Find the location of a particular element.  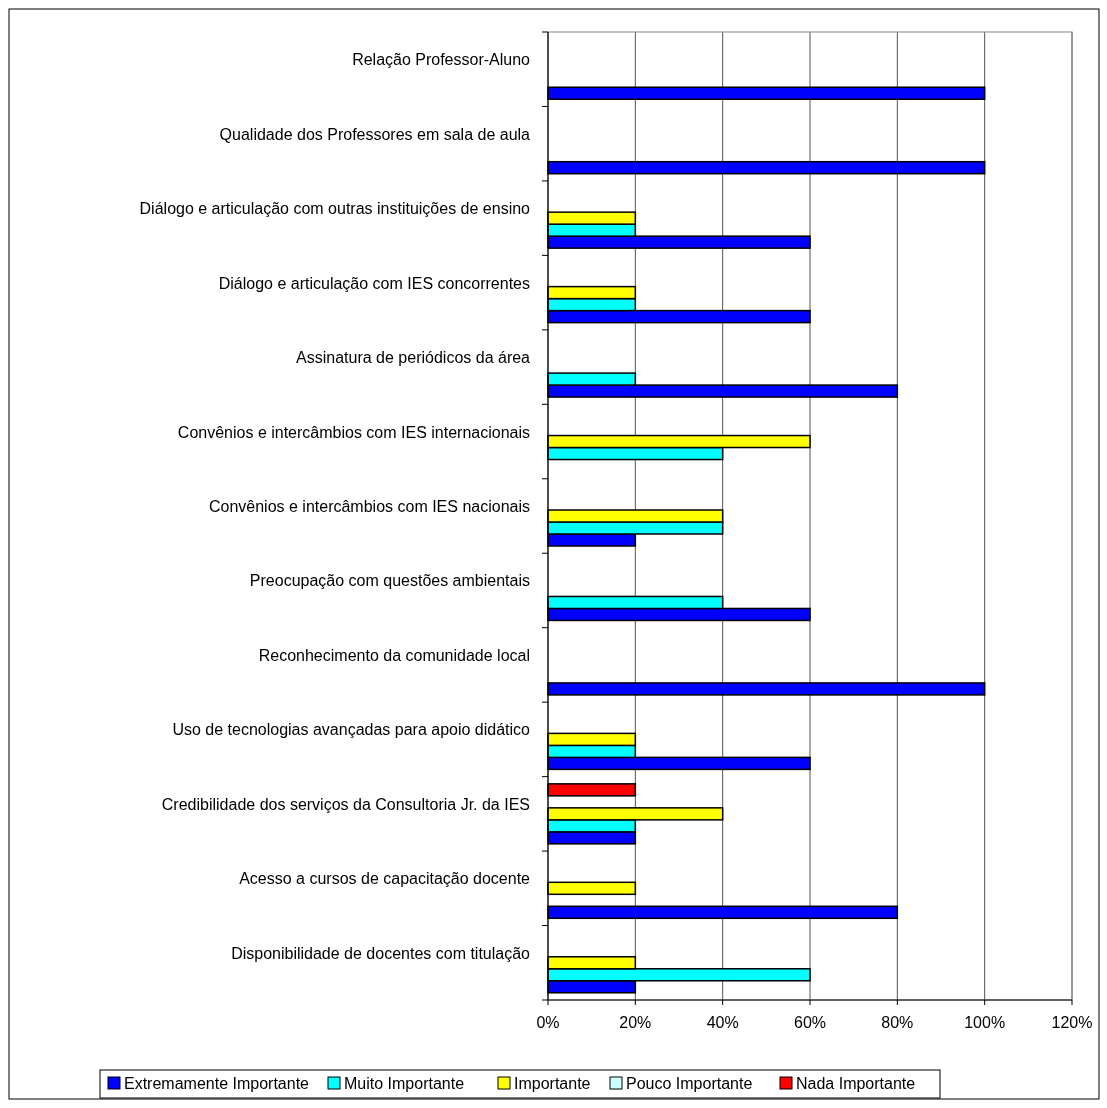

y-tick-label: Preocupação com questões ambientais is located at coordinates (389, 581).